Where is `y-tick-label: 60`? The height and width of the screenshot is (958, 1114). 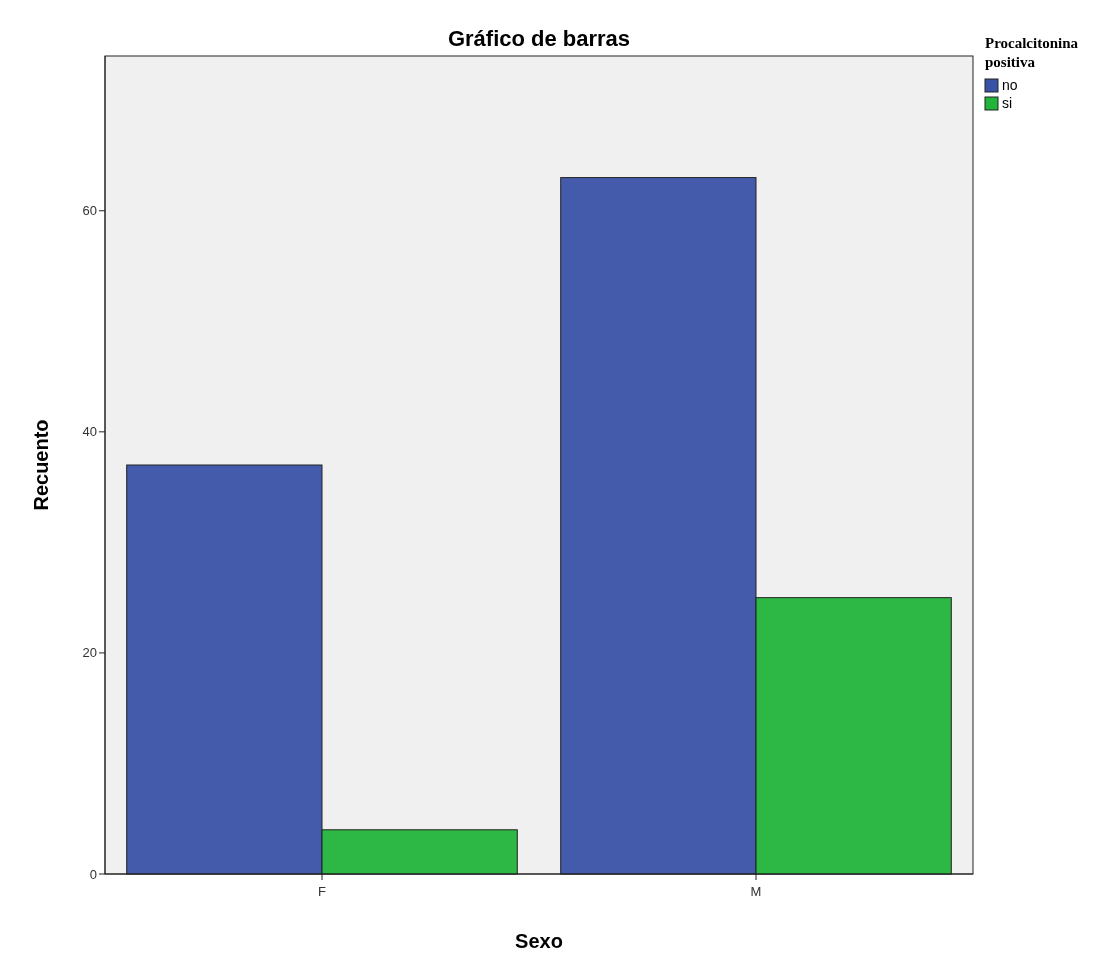
y-tick-label: 60 is located at coordinates (89, 211).